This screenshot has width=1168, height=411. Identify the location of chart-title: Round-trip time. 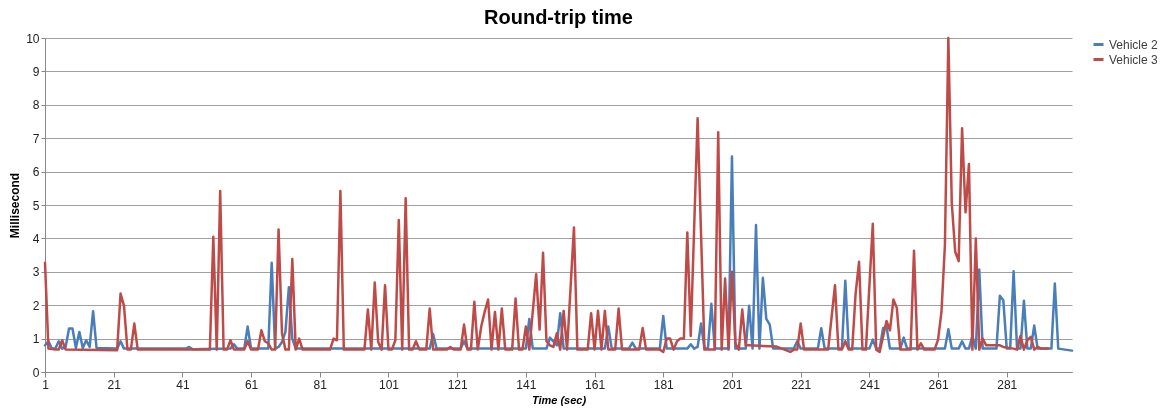
(558, 17).